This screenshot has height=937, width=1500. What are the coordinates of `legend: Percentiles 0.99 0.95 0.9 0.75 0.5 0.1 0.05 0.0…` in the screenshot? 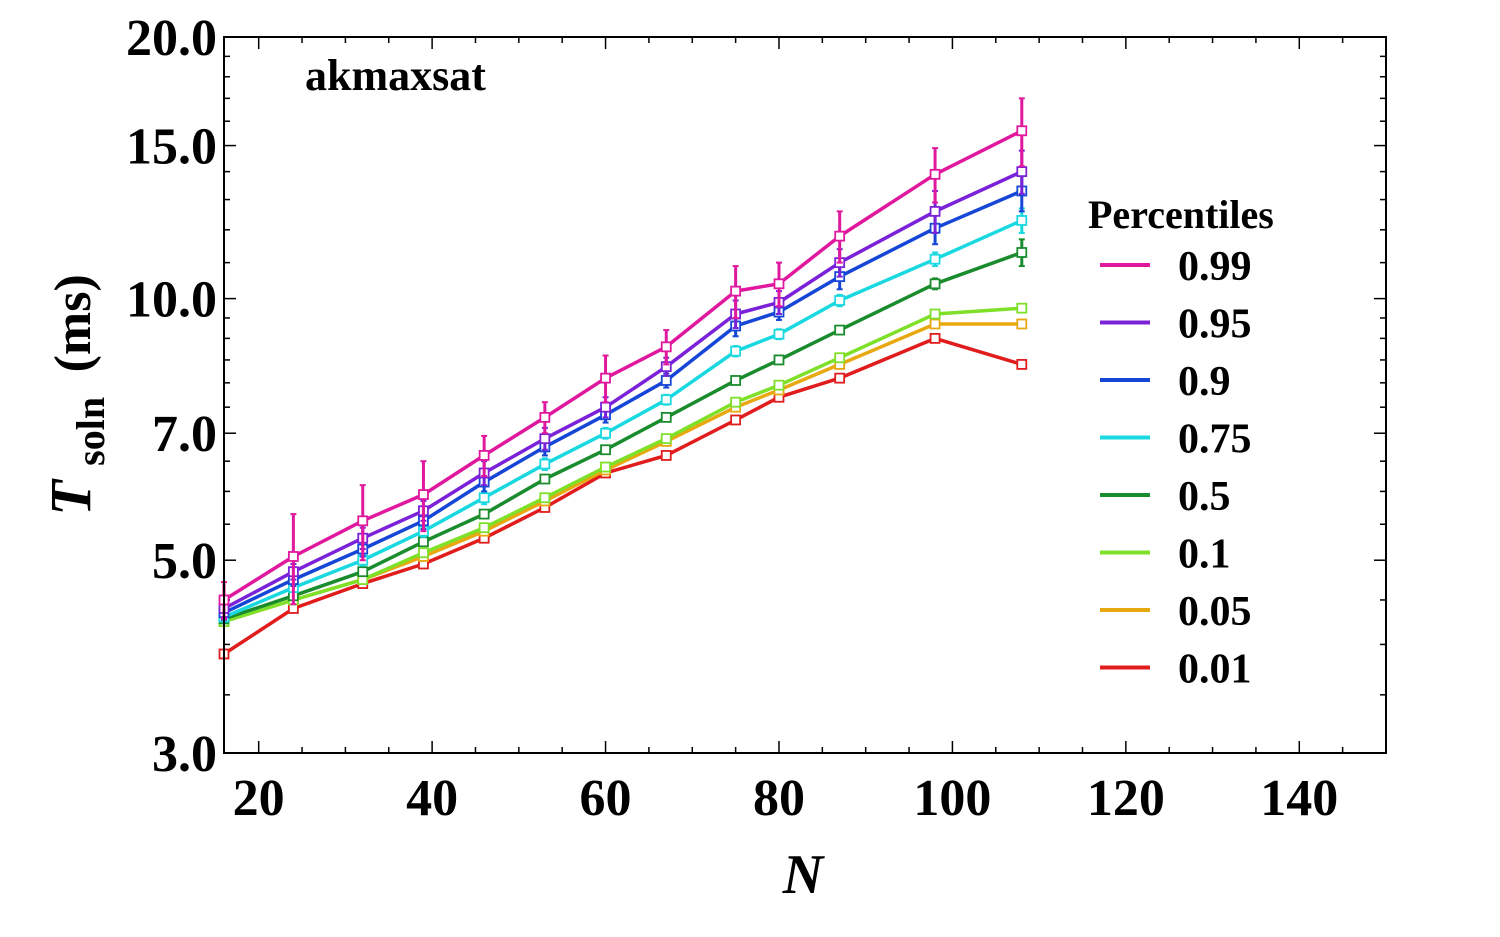 It's located at (1181, 442).